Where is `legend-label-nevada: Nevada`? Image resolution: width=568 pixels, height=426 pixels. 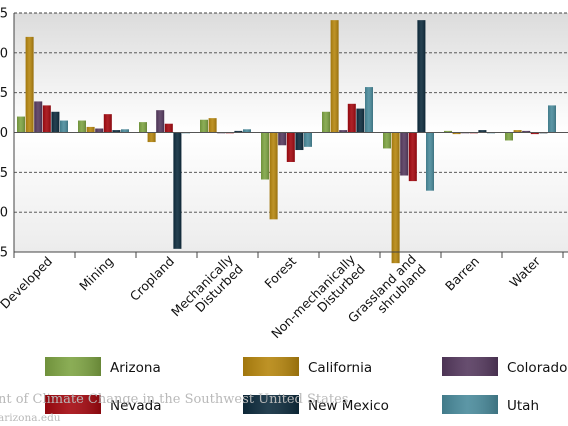 legend-label-nevada: Nevada is located at coordinates (136, 406).